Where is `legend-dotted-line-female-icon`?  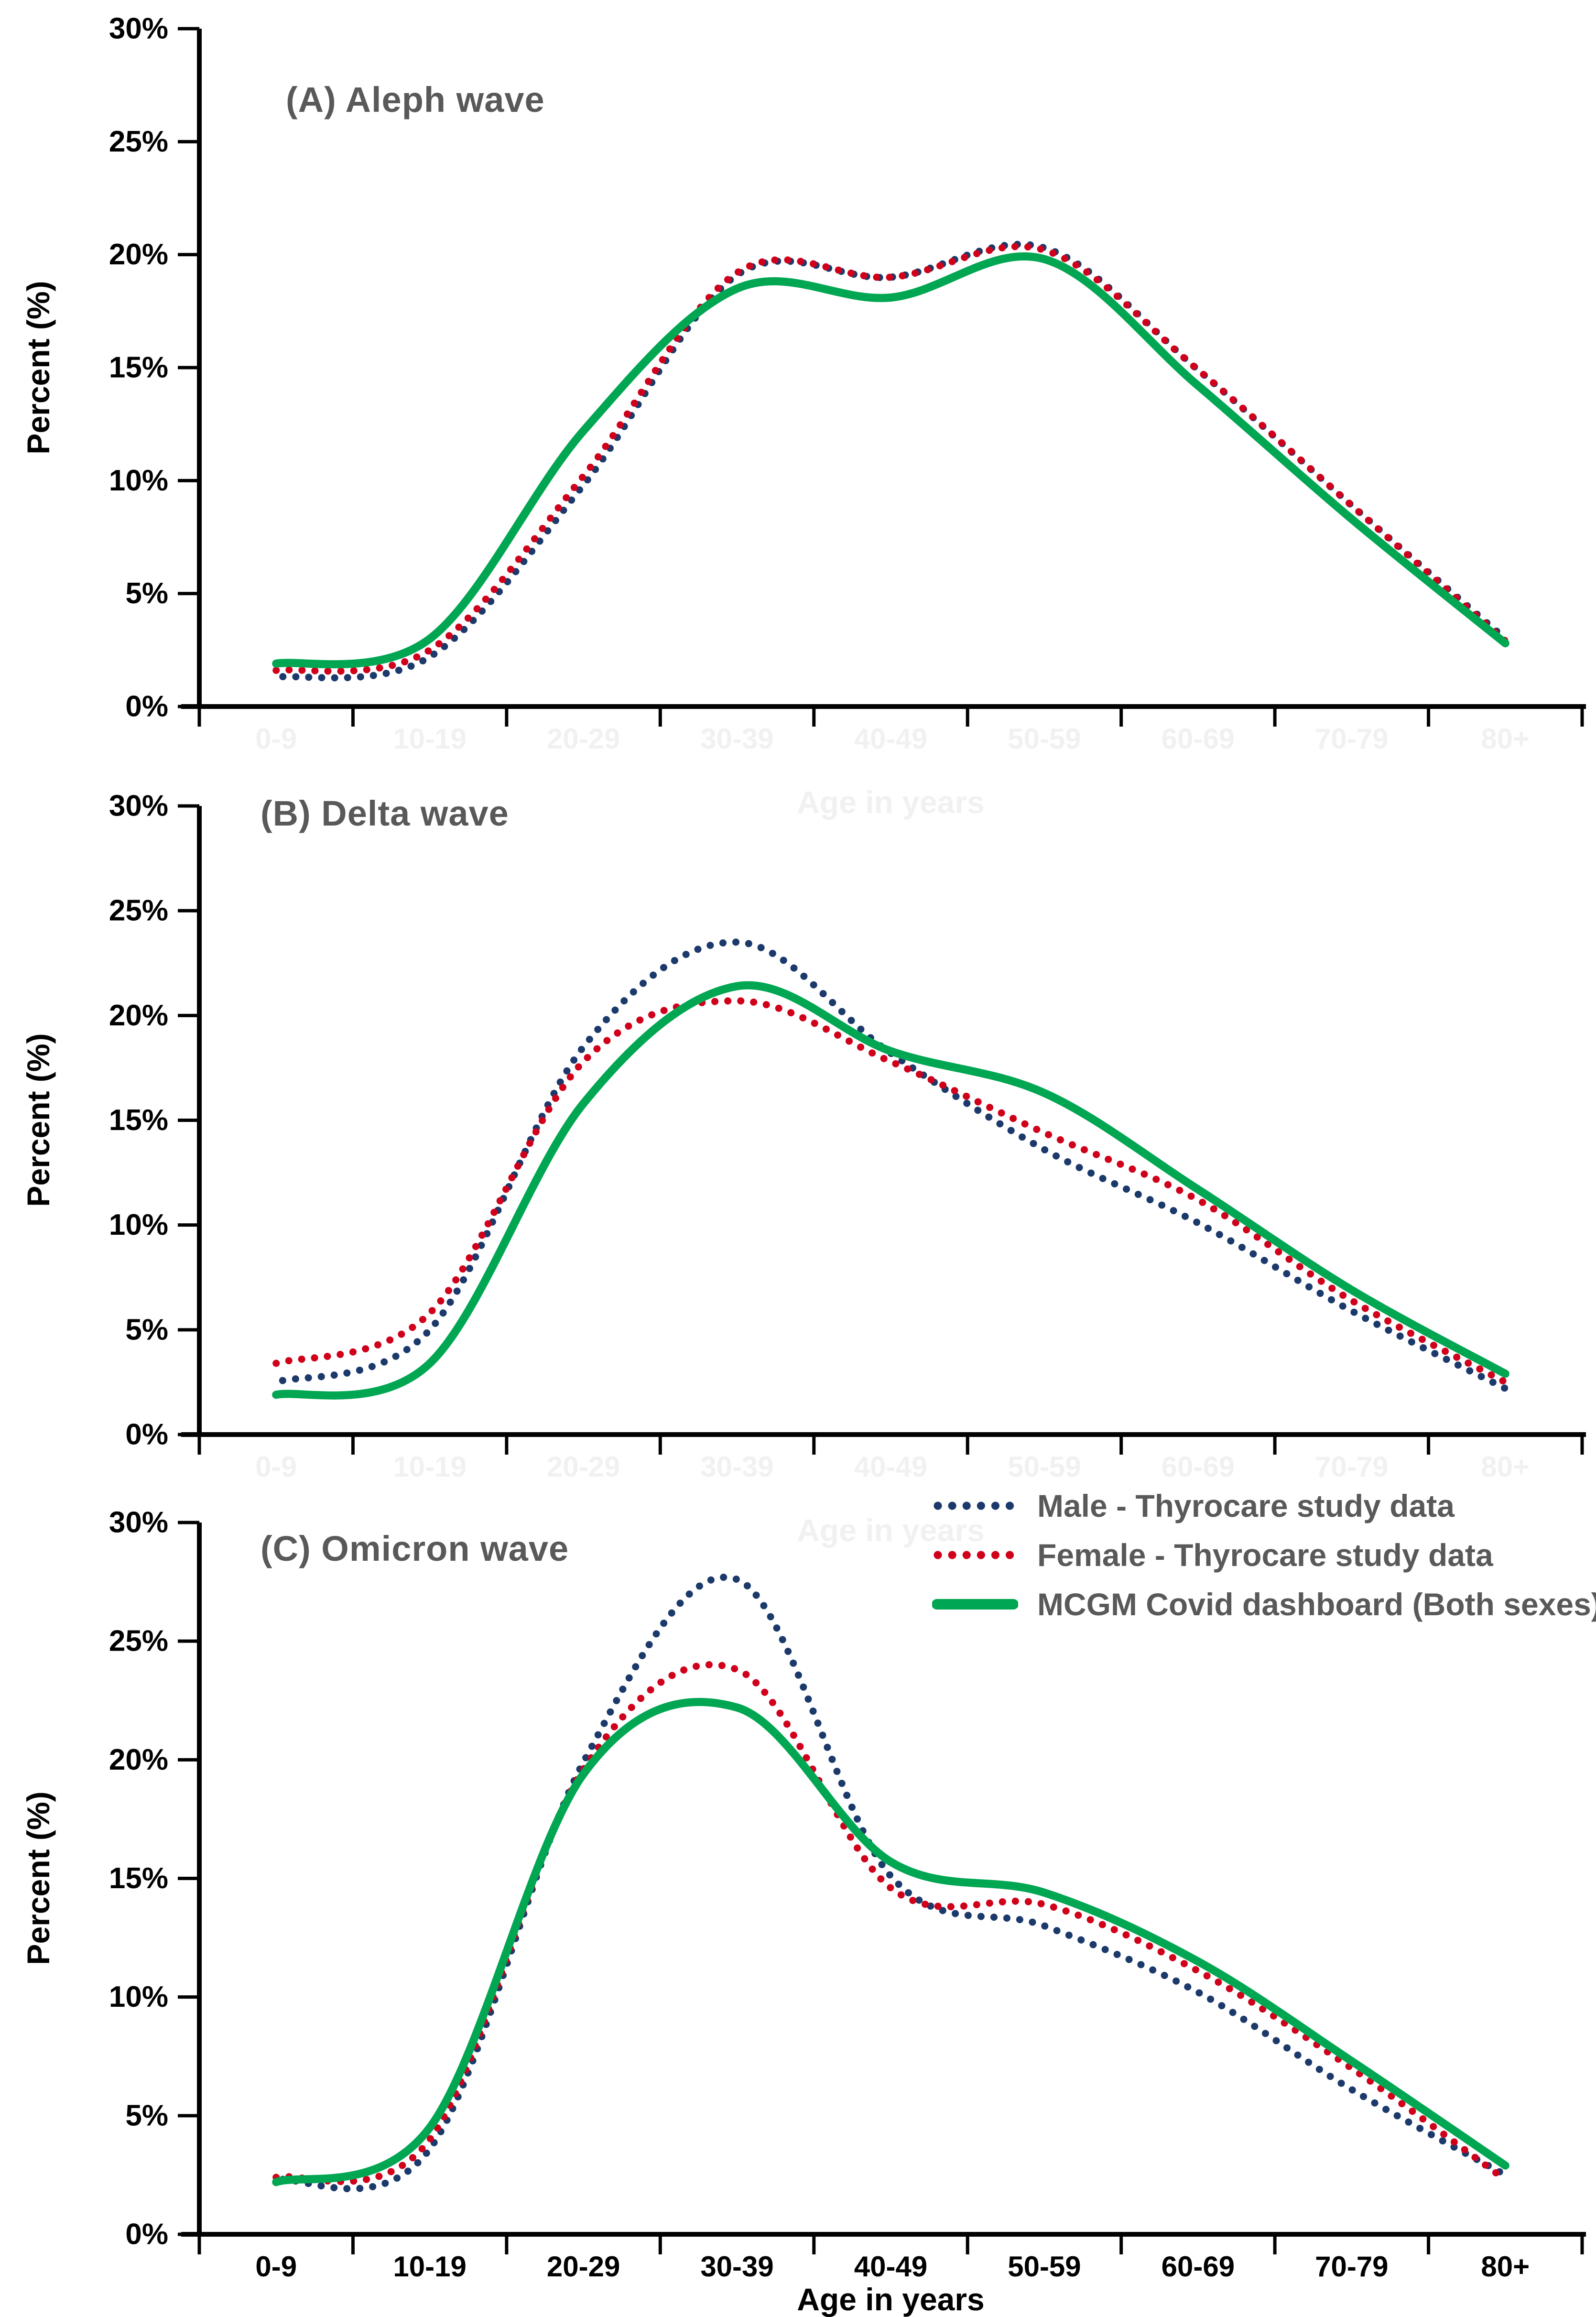
legend-dotted-line-female-icon is located at coordinates (975, 1555).